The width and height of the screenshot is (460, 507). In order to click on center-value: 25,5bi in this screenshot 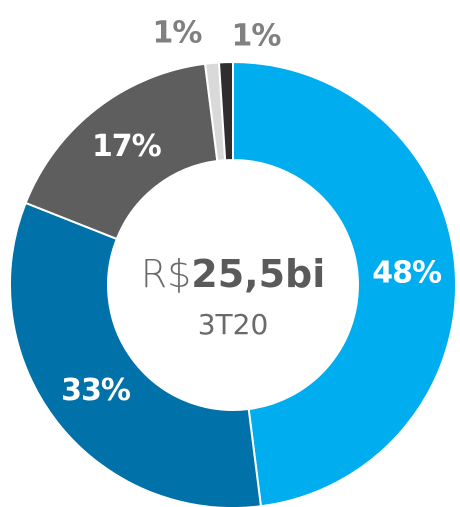, I will do `click(258, 274)`.